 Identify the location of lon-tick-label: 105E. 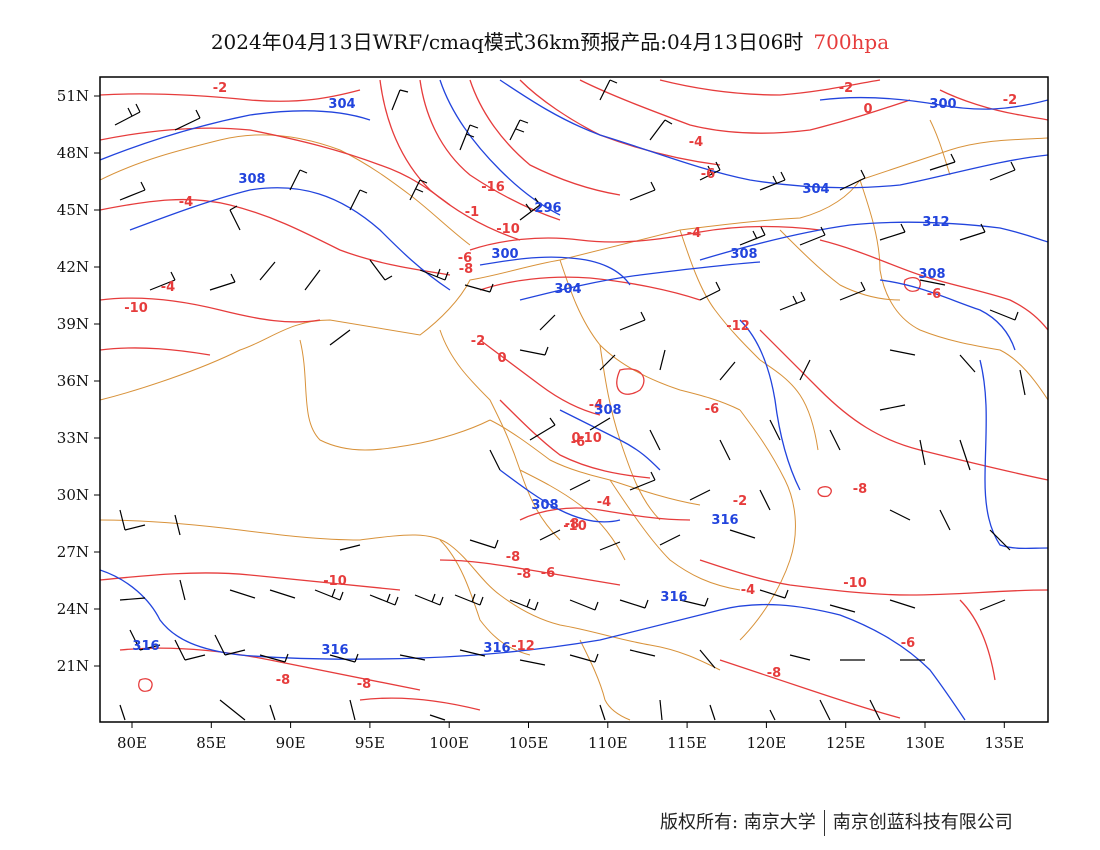
(529, 743).